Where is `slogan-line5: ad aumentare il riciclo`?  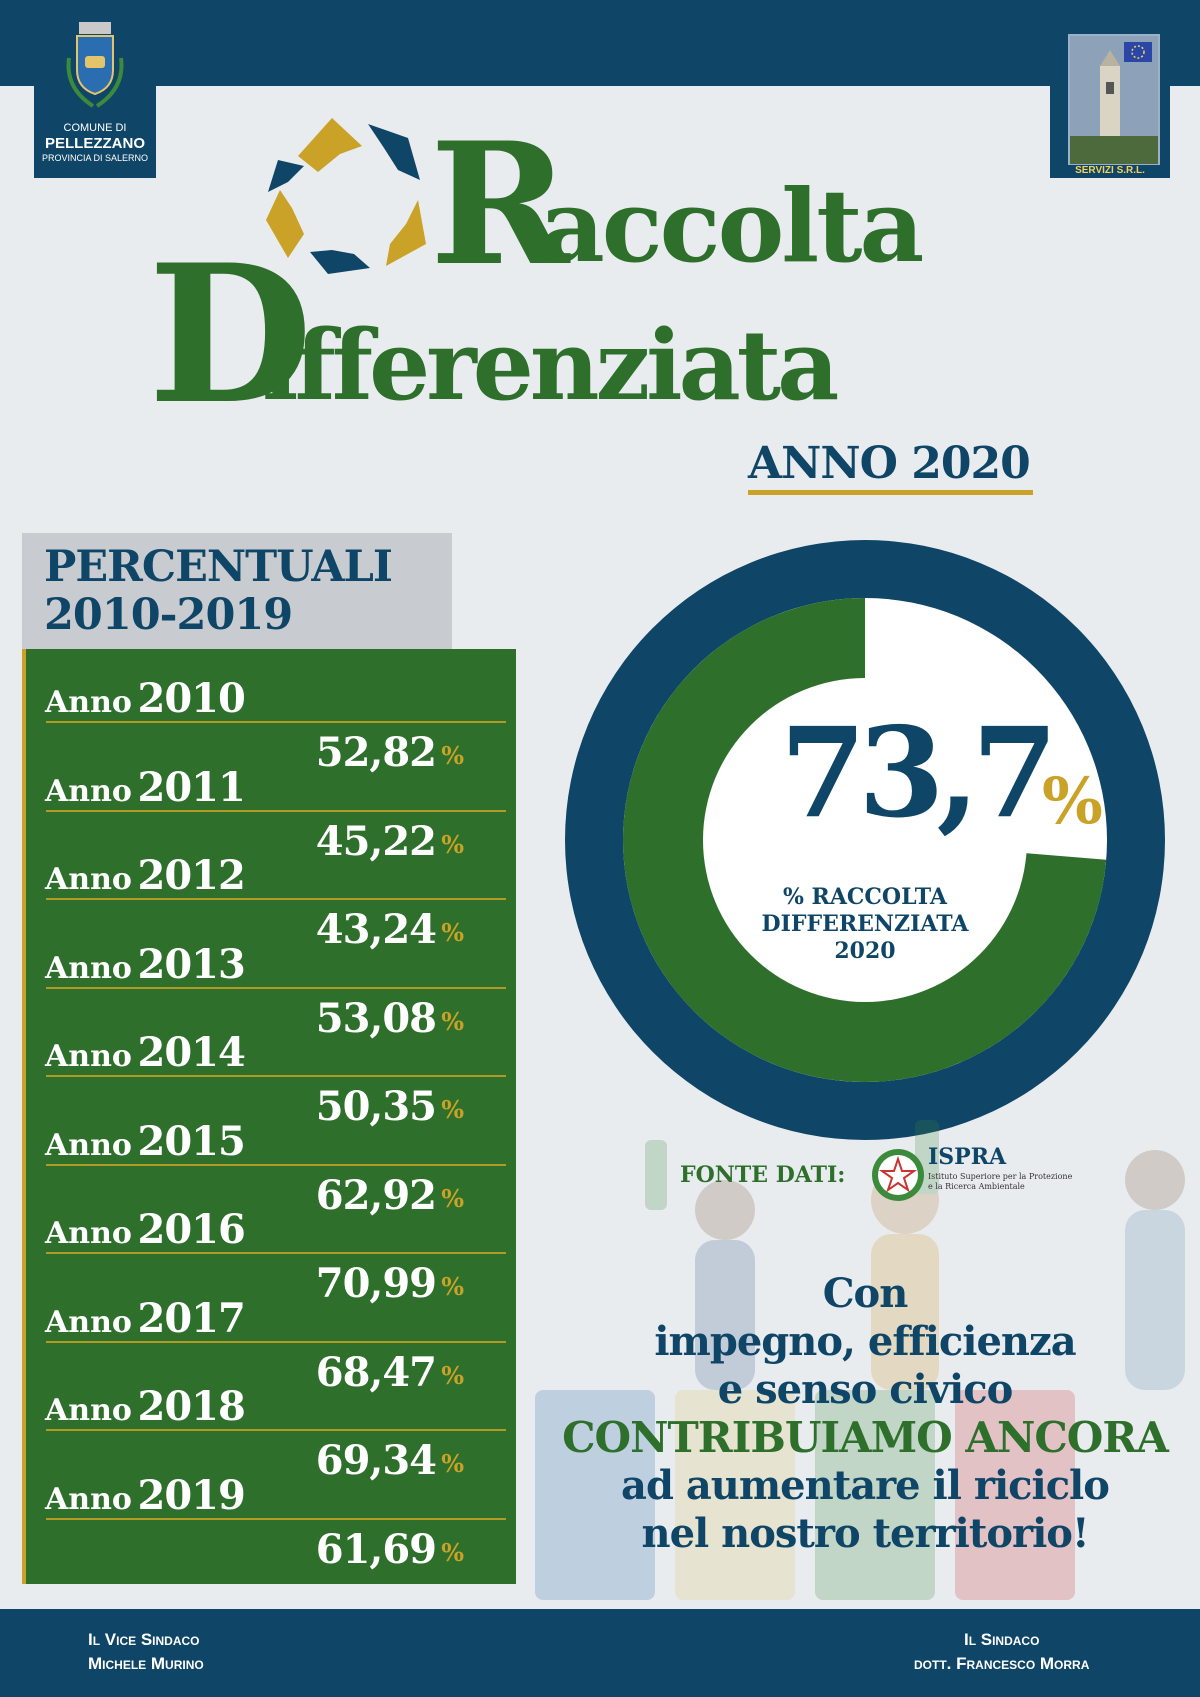 slogan-line5: ad aumentare il riciclo is located at coordinates (865, 1485).